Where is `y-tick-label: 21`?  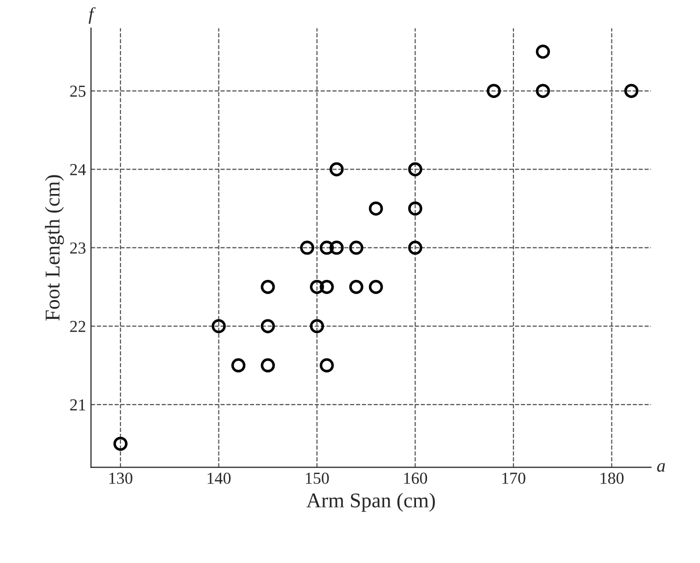 y-tick-label: 21 is located at coordinates (78, 404).